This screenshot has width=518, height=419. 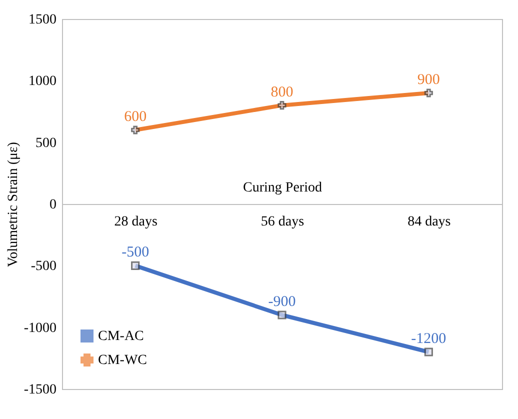 What do you see at coordinates (282, 302) in the screenshot?
I see `data-label: -900` at bounding box center [282, 302].